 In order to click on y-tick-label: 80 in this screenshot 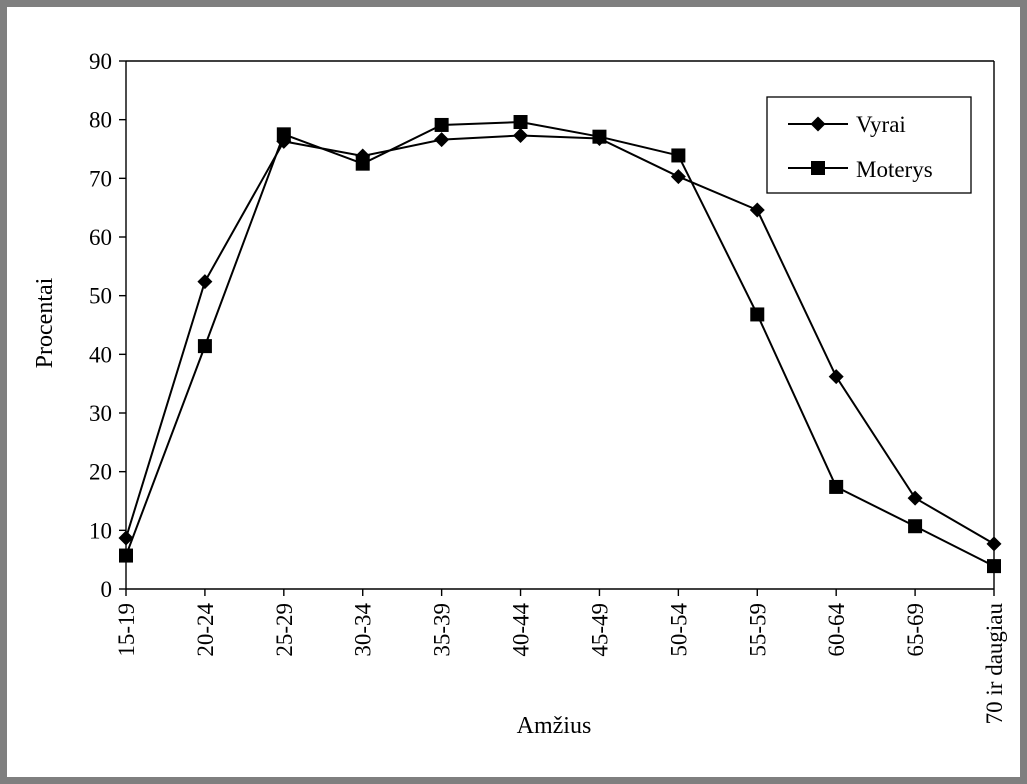, I will do `click(100, 120)`.